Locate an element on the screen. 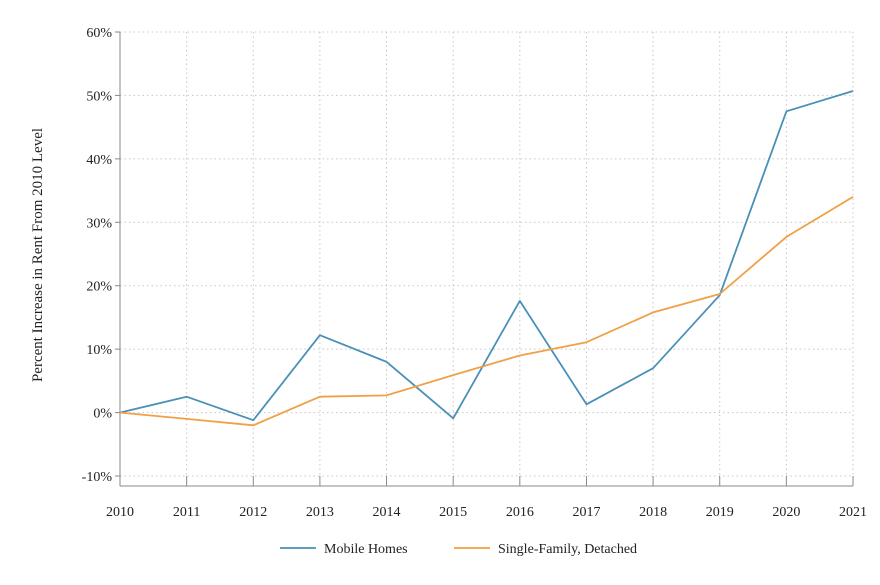  y-tick-label: 60% is located at coordinates (99, 33).